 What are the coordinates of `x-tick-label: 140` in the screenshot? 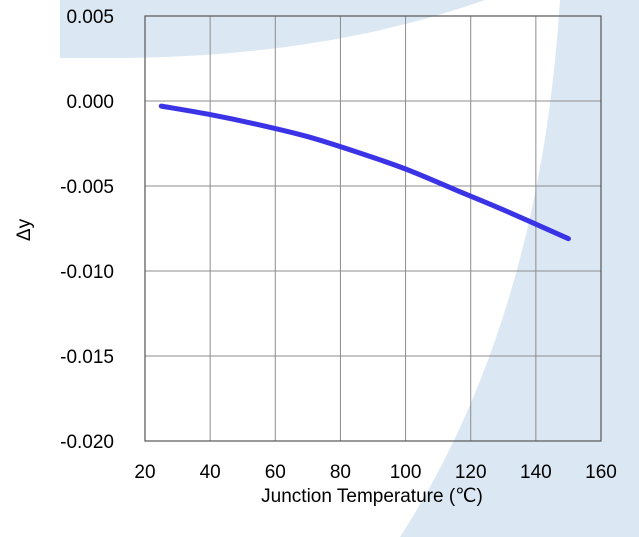 It's located at (536, 472).